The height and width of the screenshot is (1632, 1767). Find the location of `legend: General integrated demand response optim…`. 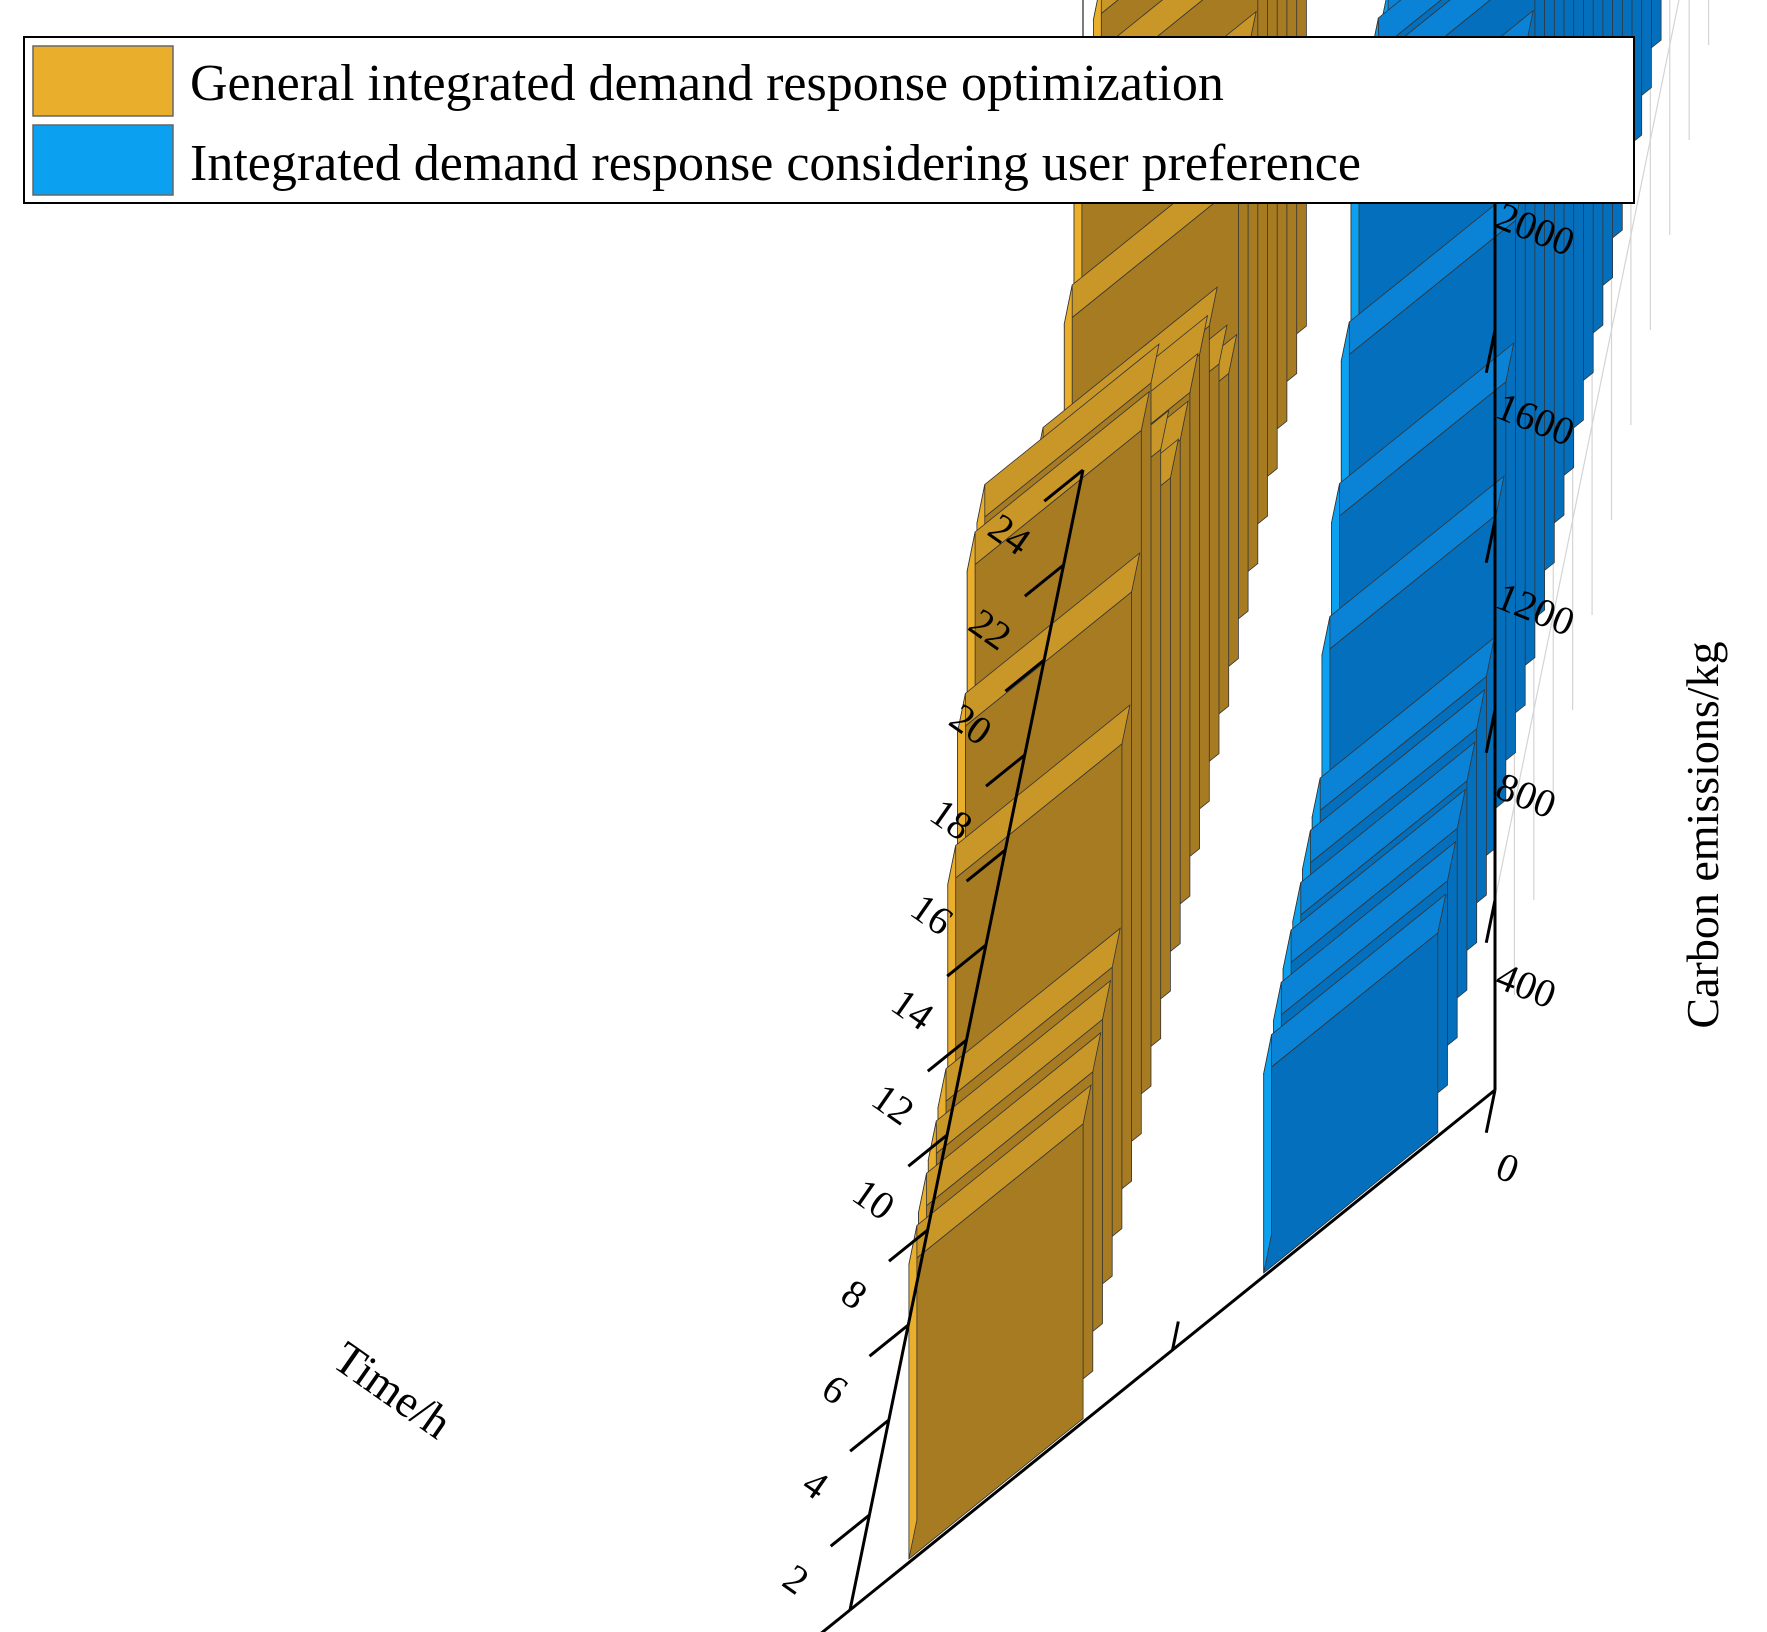

legend: General integrated demand response optim… is located at coordinates (829, 120).